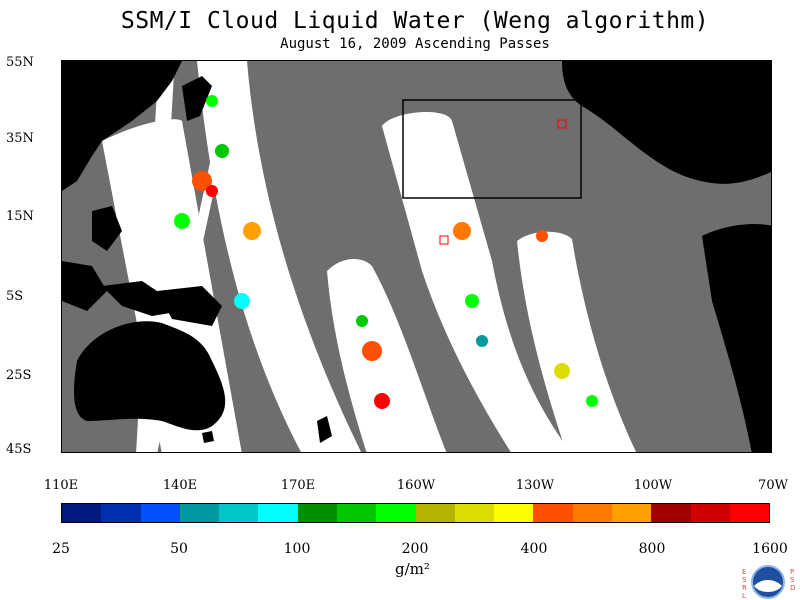  Describe the element at coordinates (297, 549) in the screenshot. I see `colorbar-label: 100` at that location.